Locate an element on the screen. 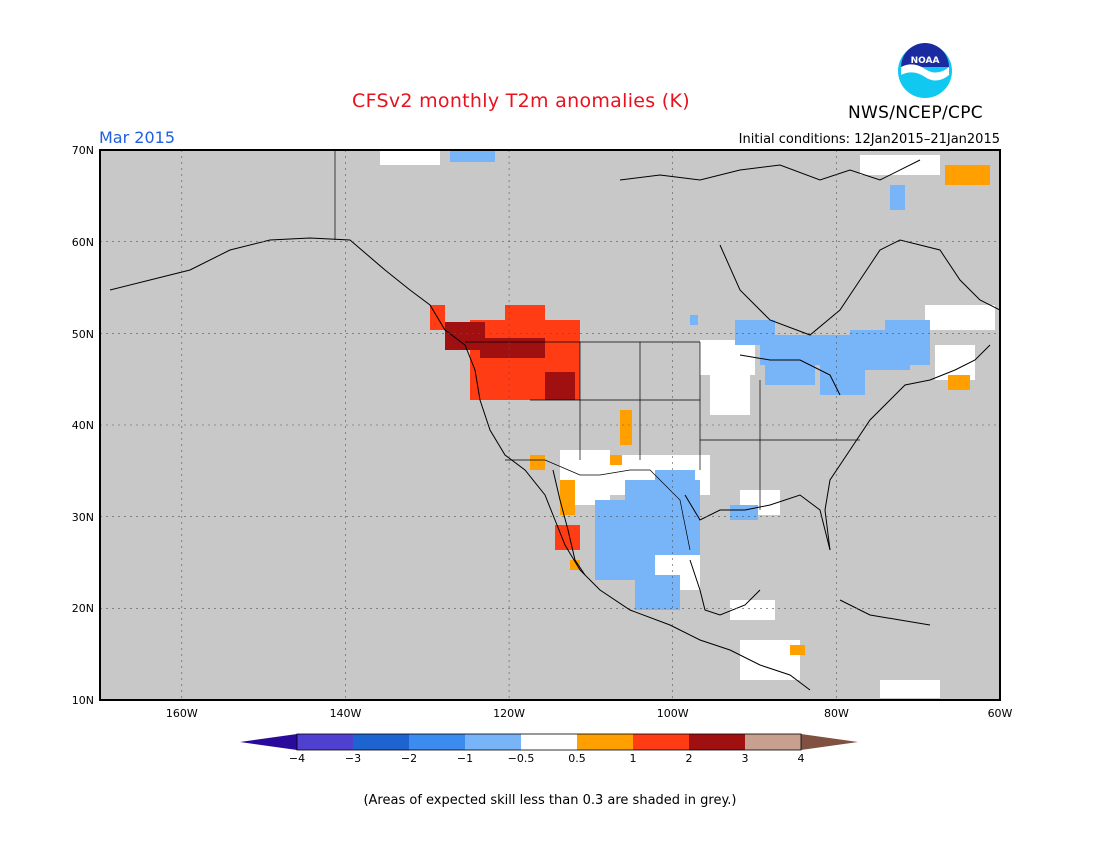 This screenshot has height=850, width=1100. colorbar-label: −0.5 is located at coordinates (521, 758).